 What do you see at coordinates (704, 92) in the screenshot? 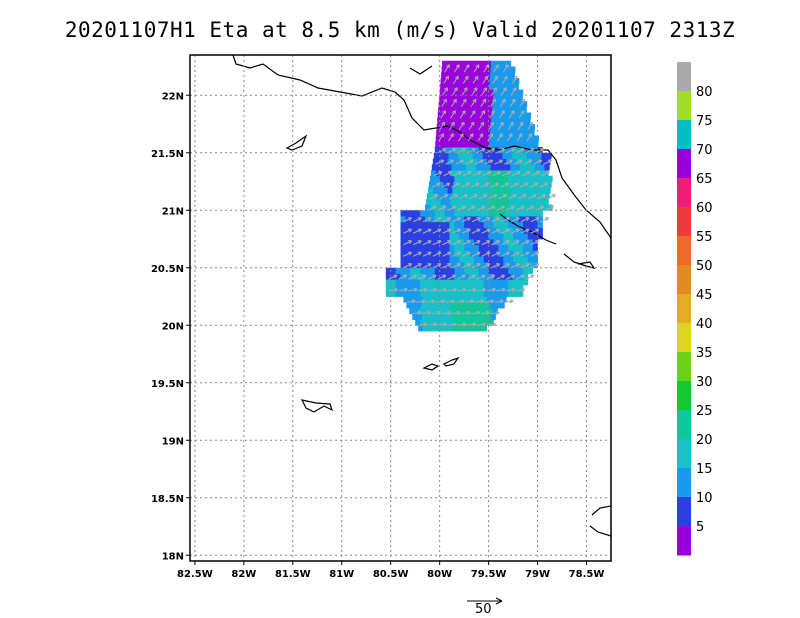
I see `colorbar-label: 80` at bounding box center [704, 92].